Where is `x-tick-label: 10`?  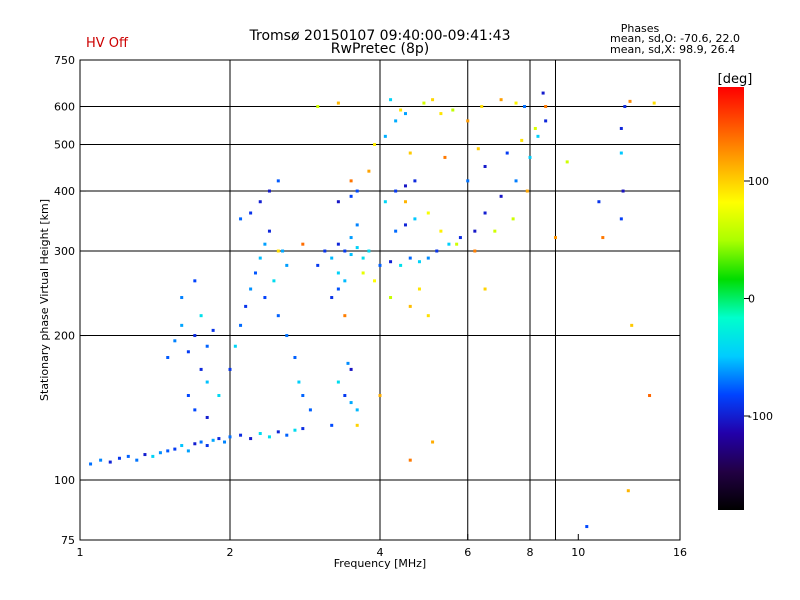 x-tick-label: 10 is located at coordinates (578, 552).